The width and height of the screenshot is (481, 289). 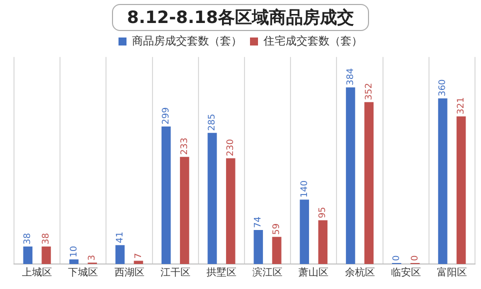 What do you see at coordinates (313, 272) in the screenshot?
I see `x-tick-label: 萧山区` at bounding box center [313, 272].